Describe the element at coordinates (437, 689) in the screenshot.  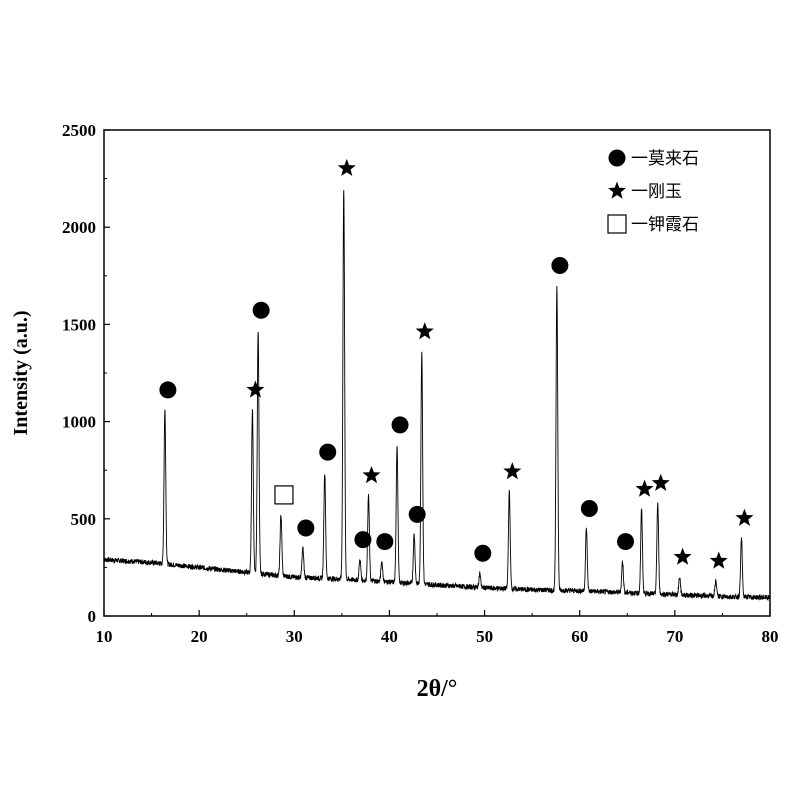
I see `x-axis-title: 2θ/°` at that location.